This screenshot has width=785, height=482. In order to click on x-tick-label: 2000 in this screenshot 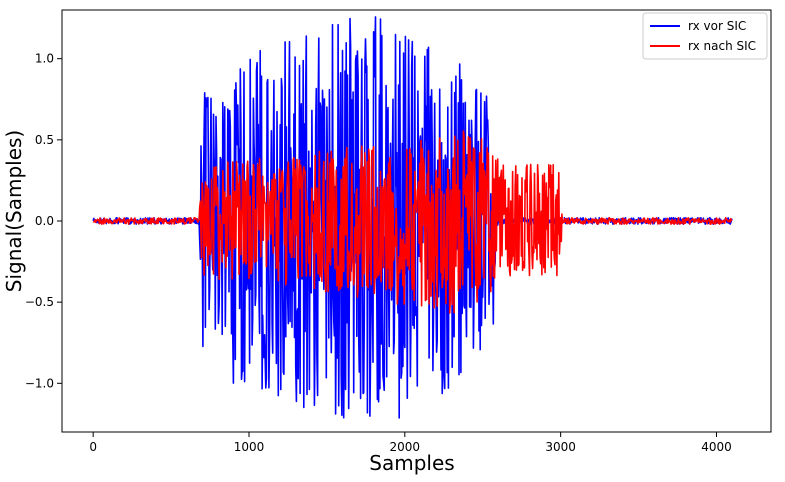, I will do `click(405, 447)`.